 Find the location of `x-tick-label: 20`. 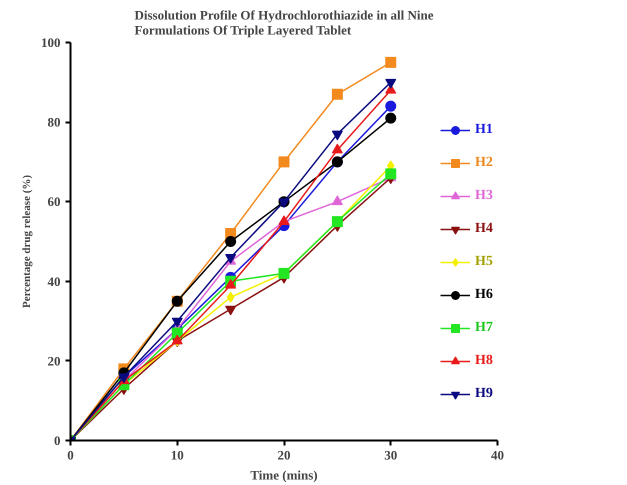

x-tick-label: 20 is located at coordinates (284, 455).